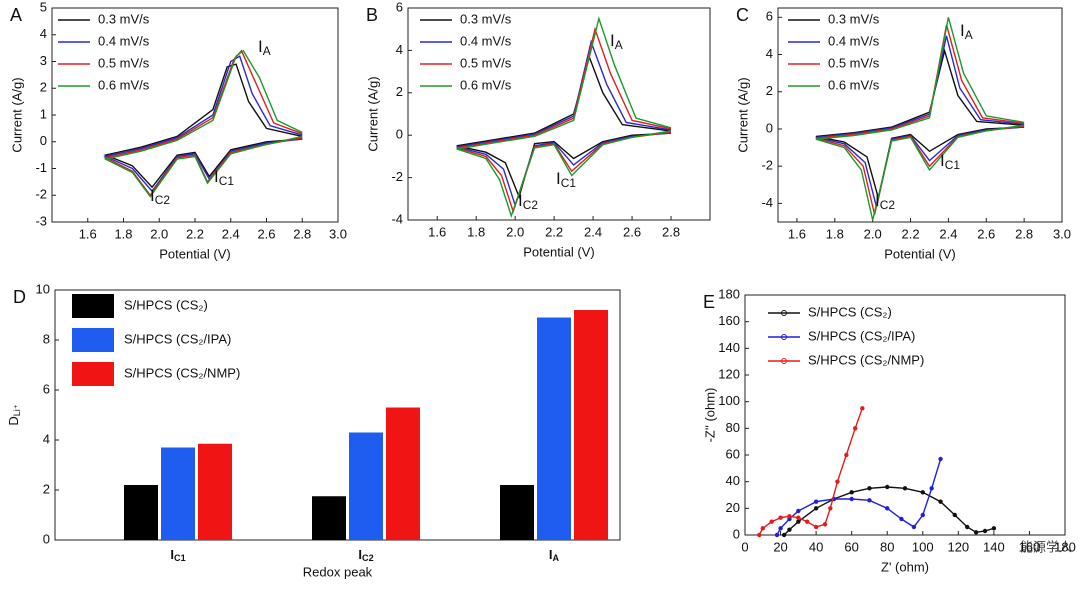 The image size is (1080, 596). Describe the element at coordinates (948, 233) in the screenshot. I see `x-tick-label: 2.4` at that location.